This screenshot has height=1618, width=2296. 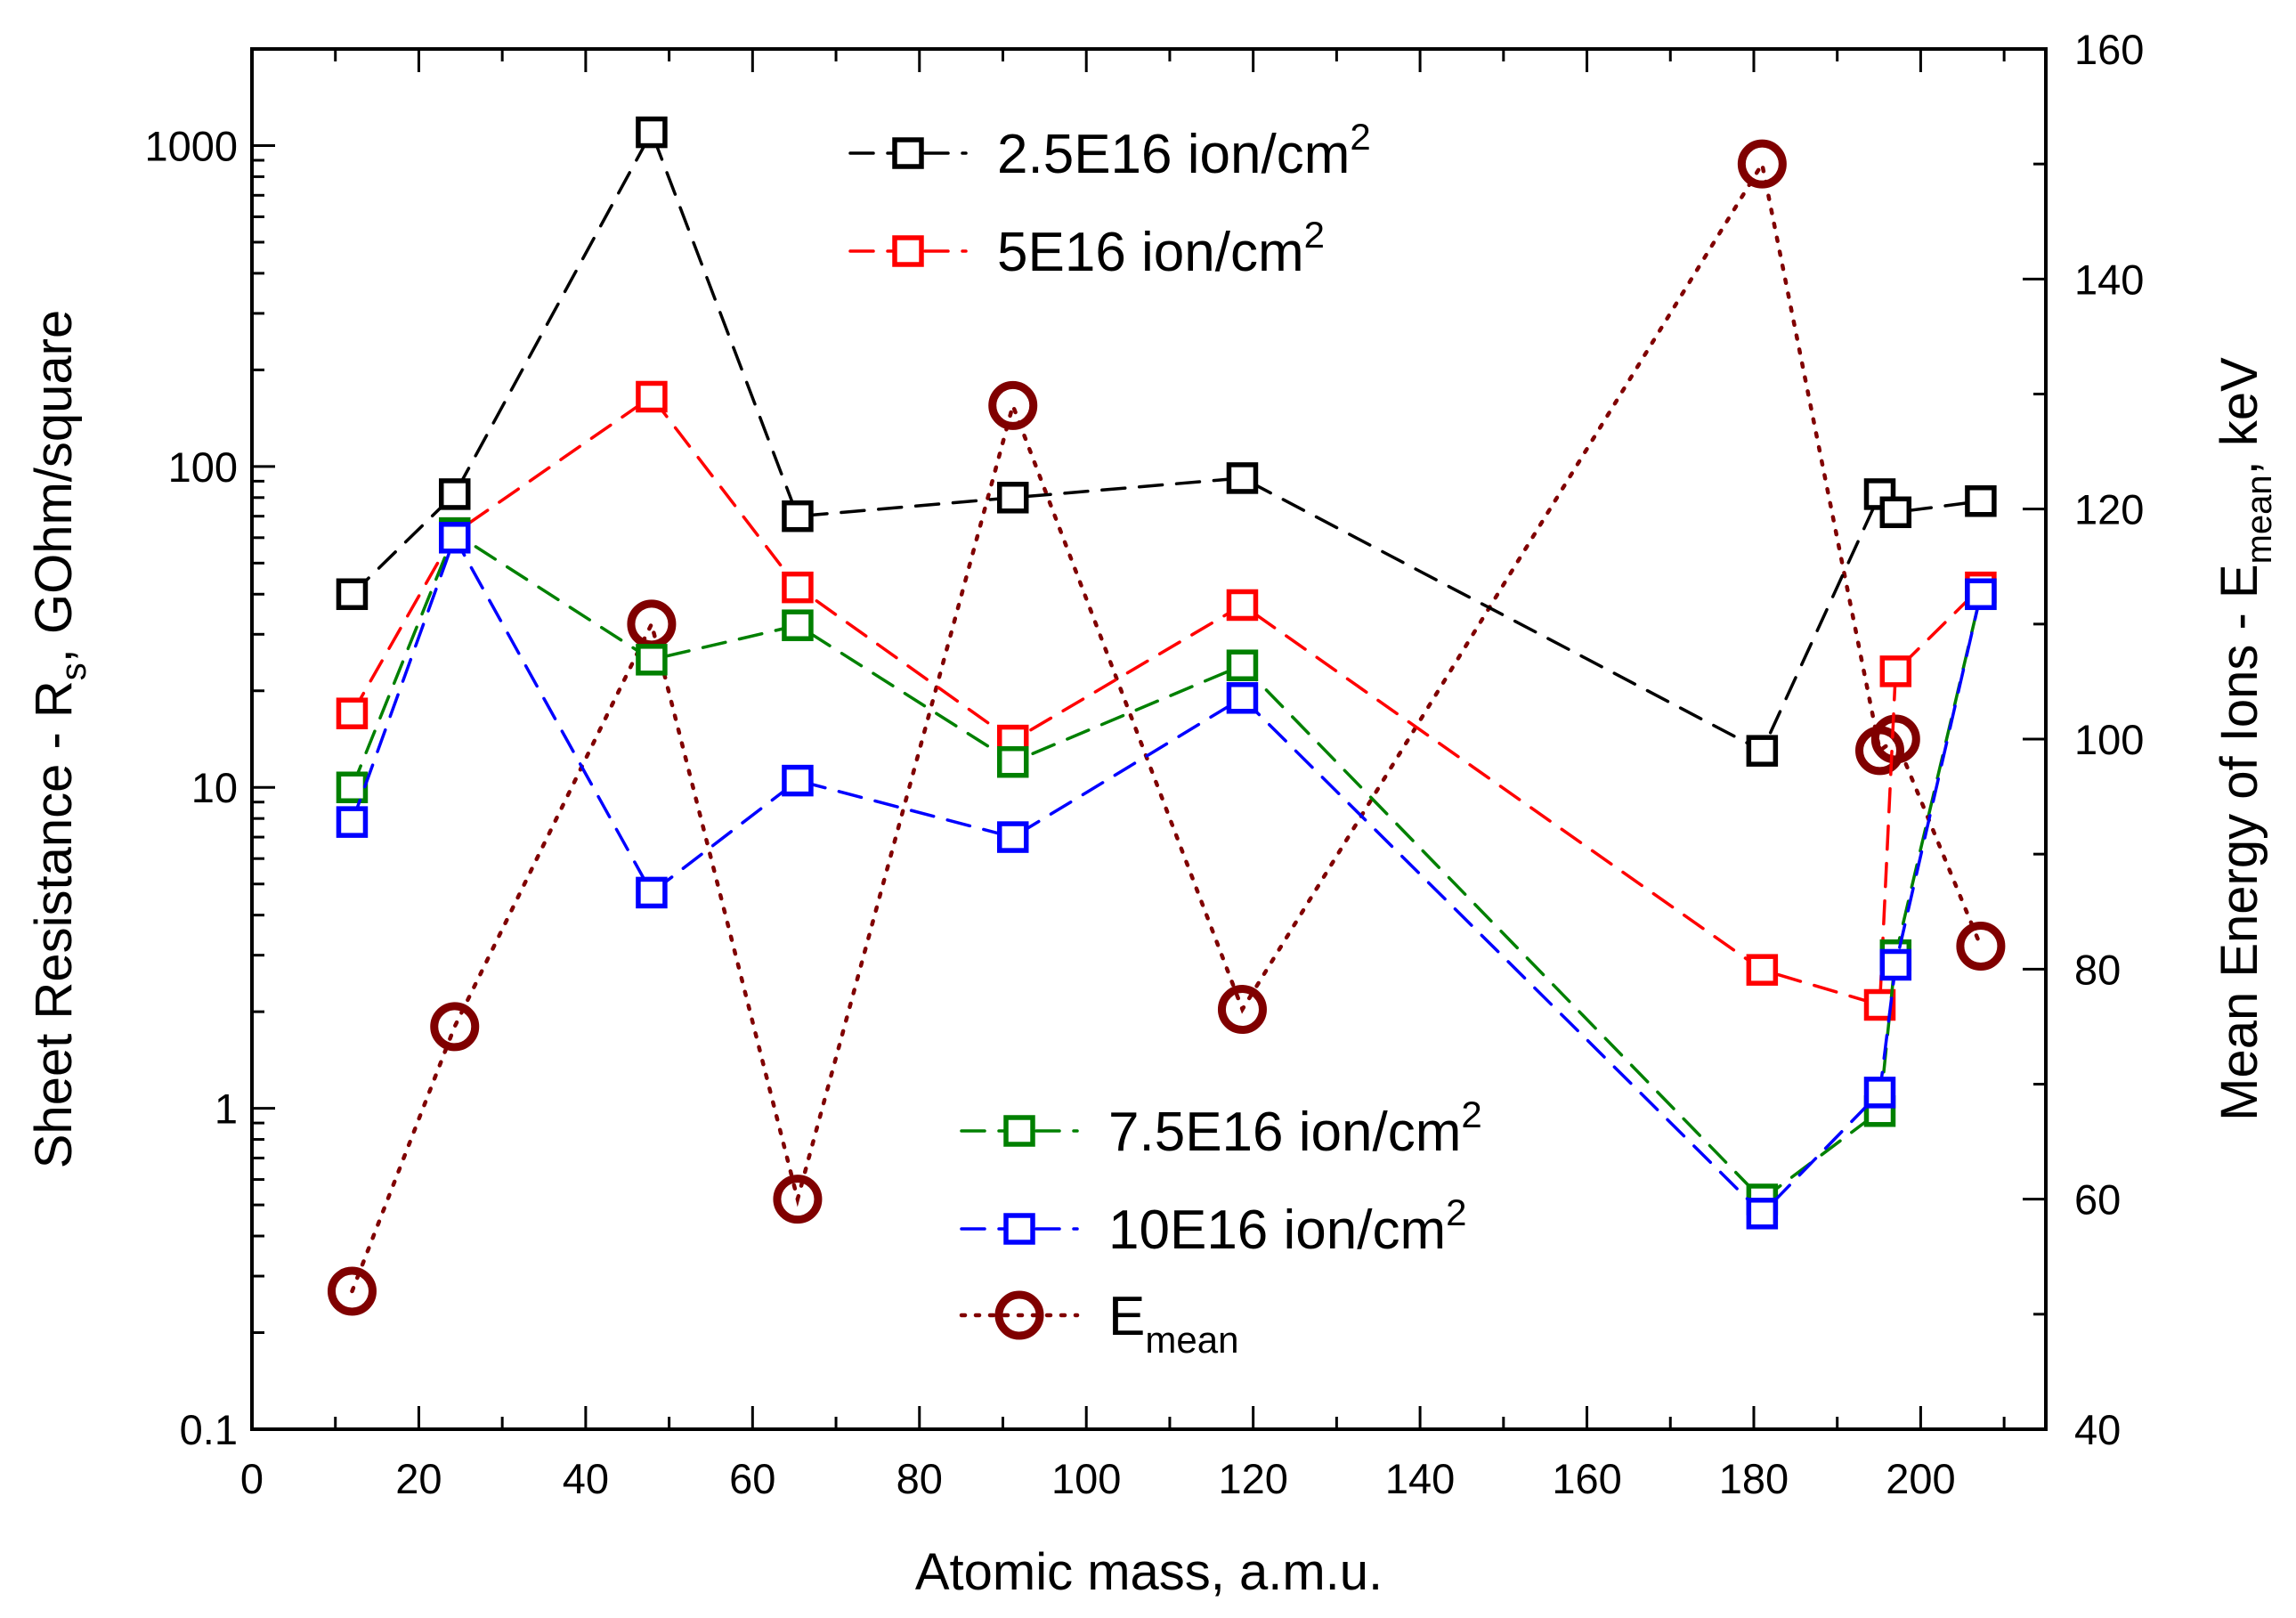 I want to click on y-left-tick-label: 1000, so click(x=191, y=145).